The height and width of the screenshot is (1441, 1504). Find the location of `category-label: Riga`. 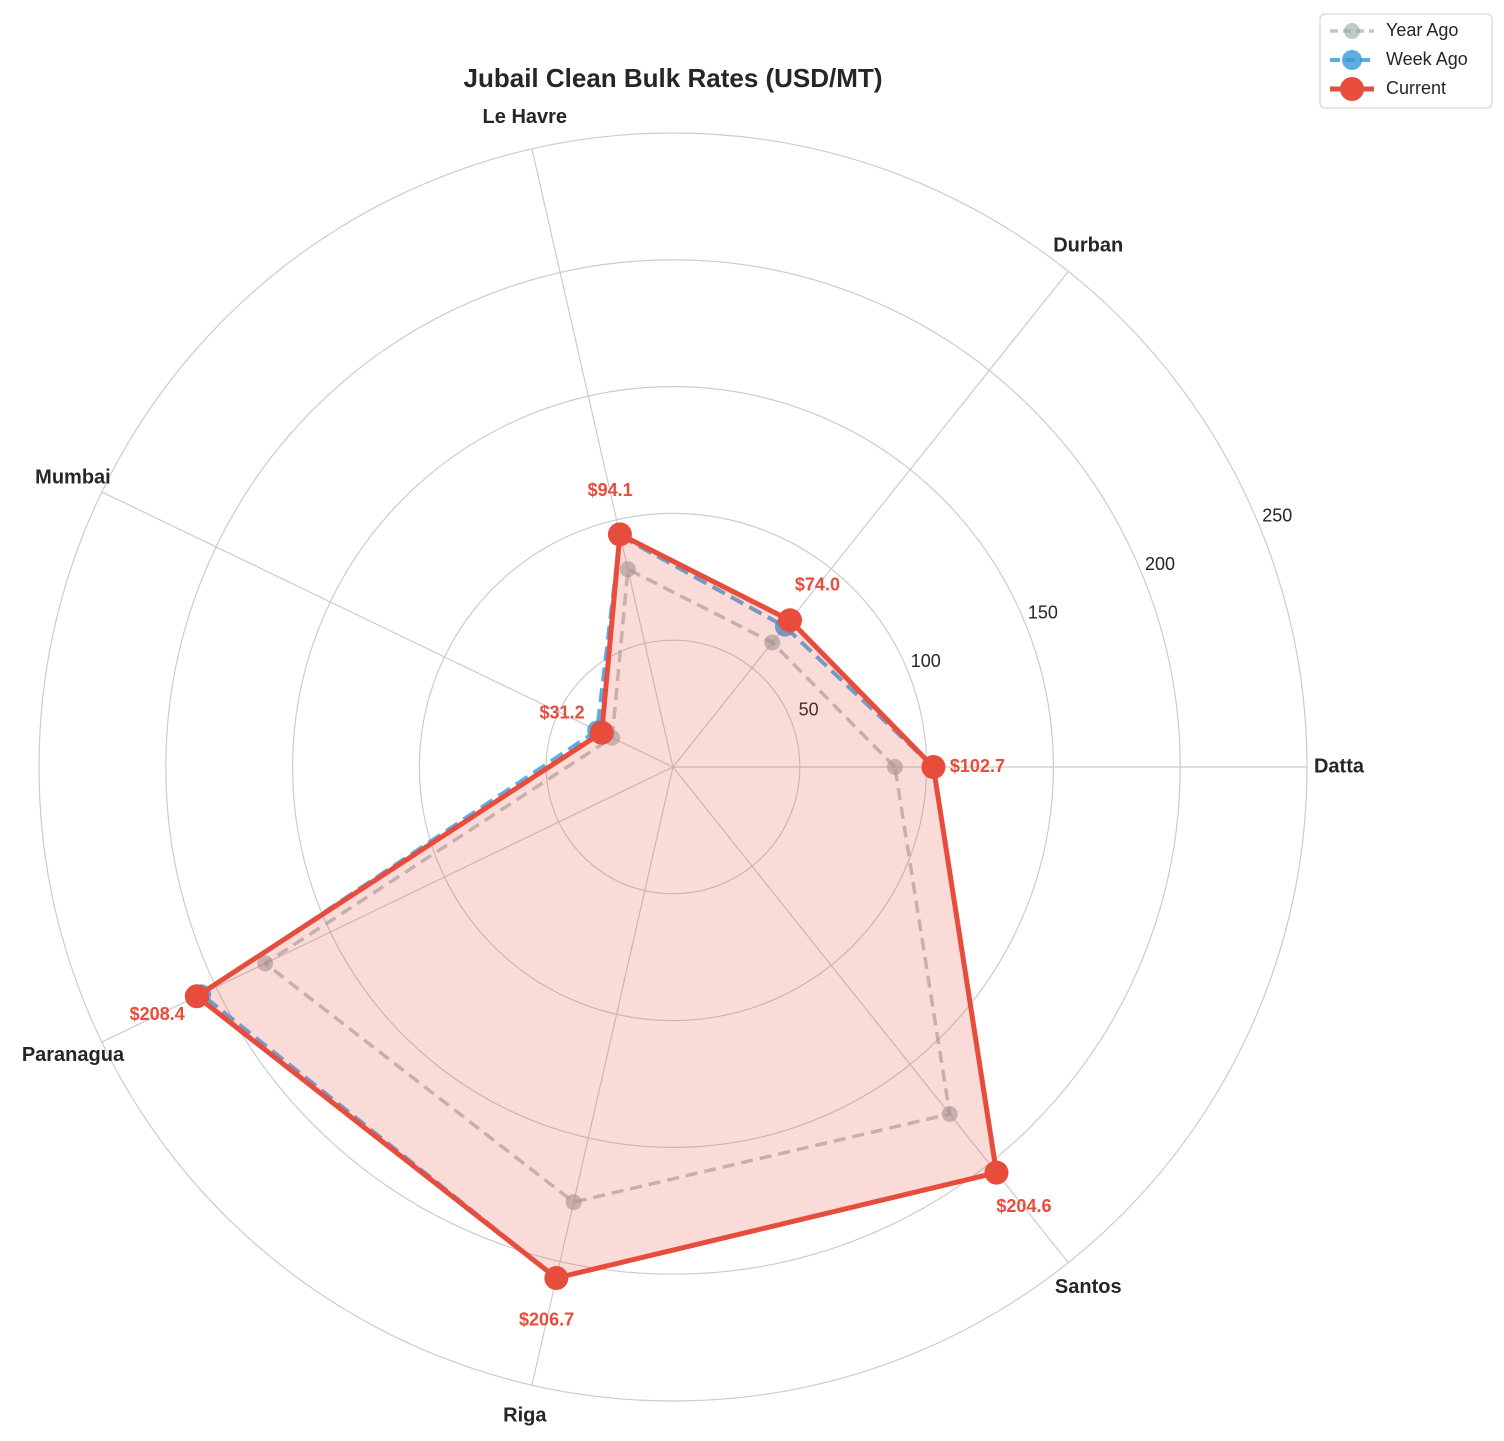

category-label: Riga is located at coordinates (525, 1416).